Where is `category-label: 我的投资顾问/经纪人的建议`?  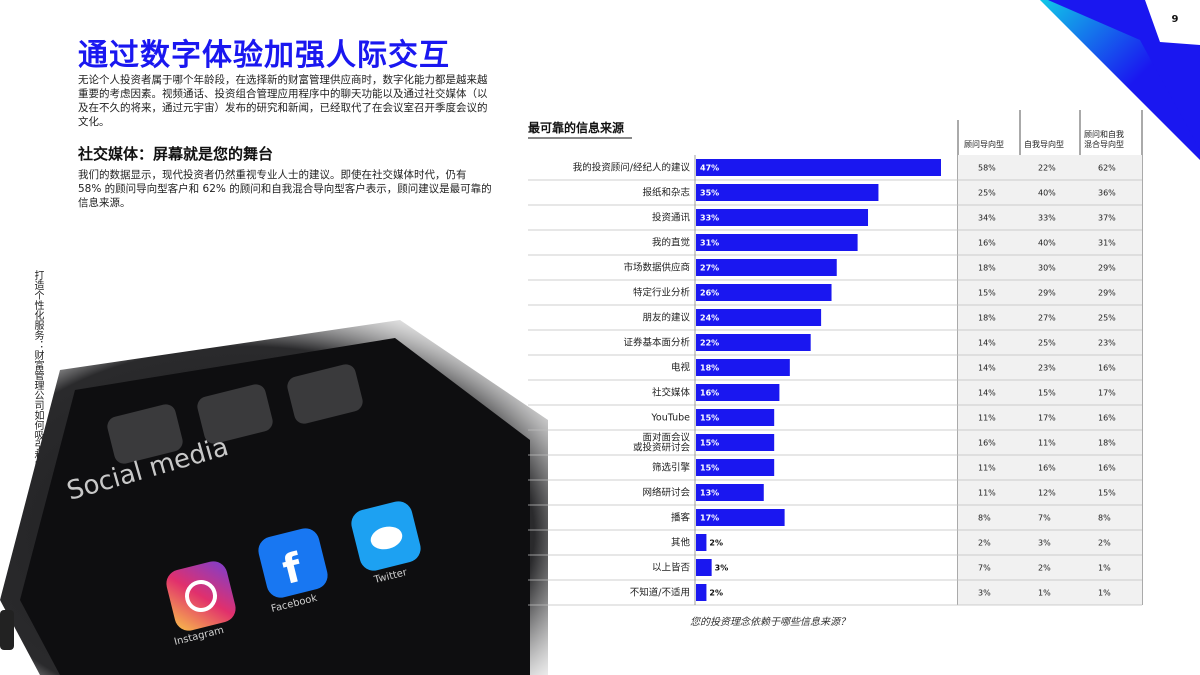 category-label: 我的投资顾问/经纪人的建议 is located at coordinates (632, 168).